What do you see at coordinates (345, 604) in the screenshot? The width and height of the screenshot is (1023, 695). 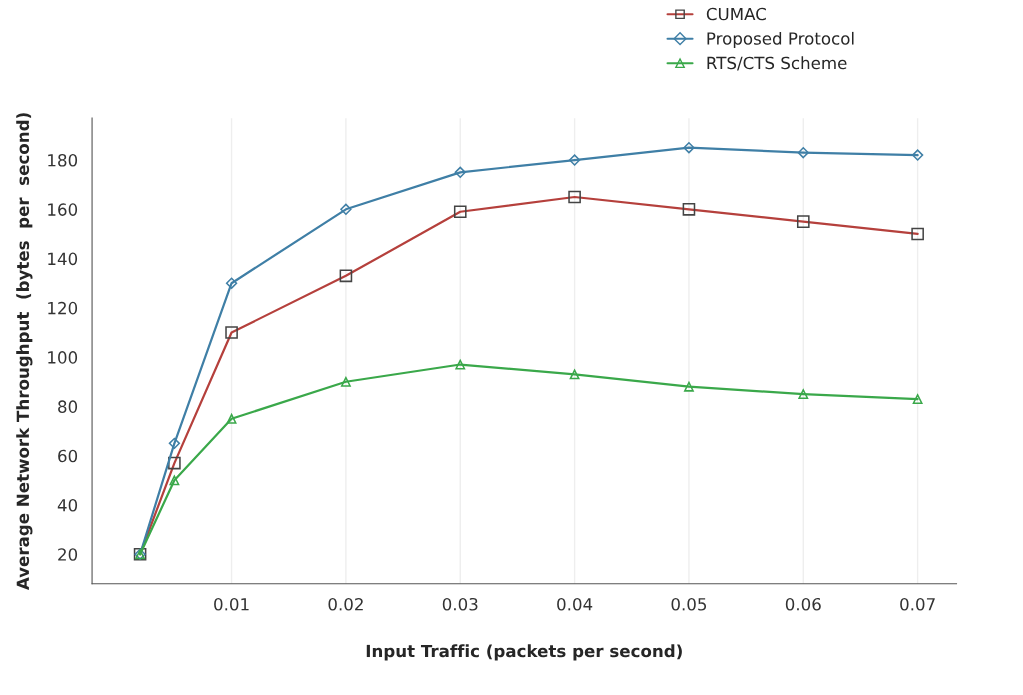 I see `x-tick-label: 0.02` at bounding box center [345, 604].